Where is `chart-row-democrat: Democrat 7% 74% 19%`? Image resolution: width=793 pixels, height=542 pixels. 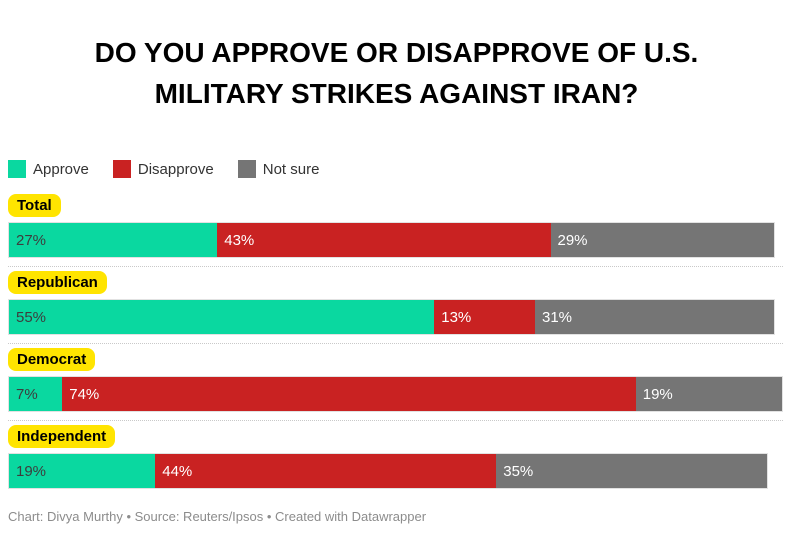 chart-row-democrat: Democrat 7% 74% 19% is located at coordinates (395, 384).